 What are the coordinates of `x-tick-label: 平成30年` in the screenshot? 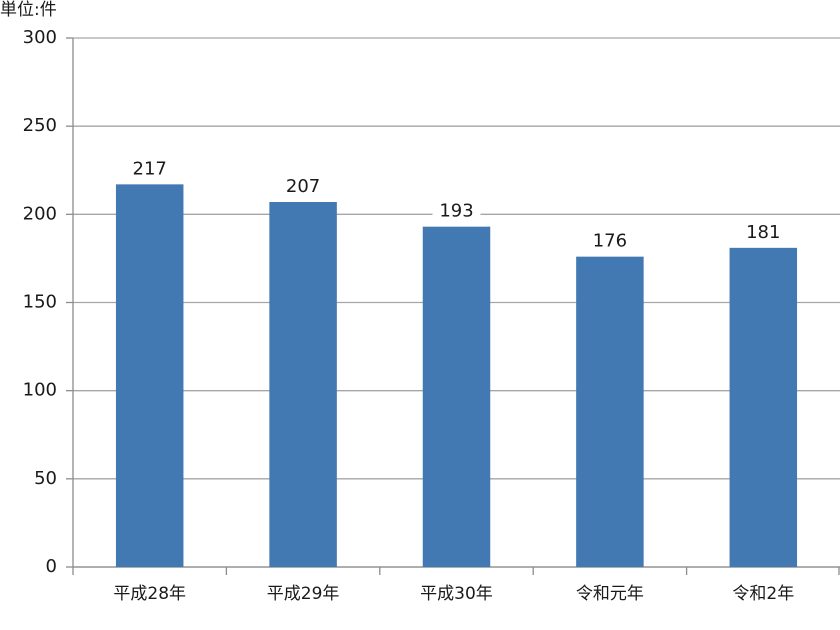 It's located at (456, 594).